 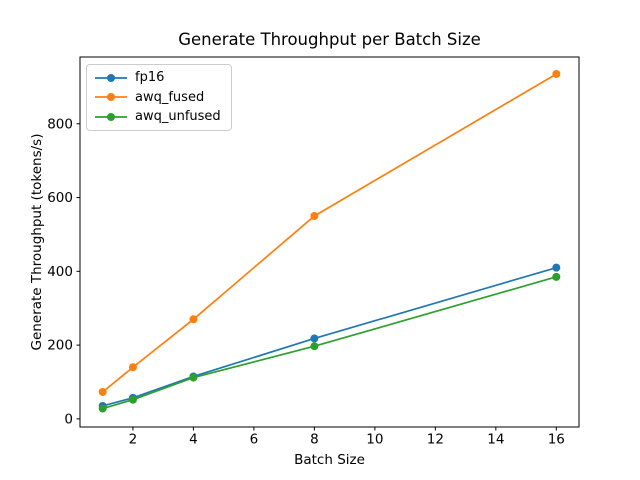 I want to click on legend: fp16 awq_fused awq_unfused, so click(x=159, y=97).